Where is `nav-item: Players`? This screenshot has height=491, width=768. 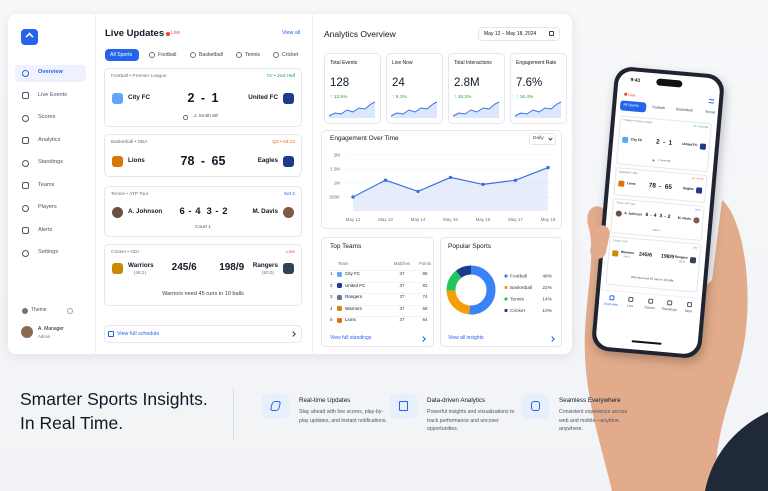
nav-item: Players is located at coordinates (47, 207).